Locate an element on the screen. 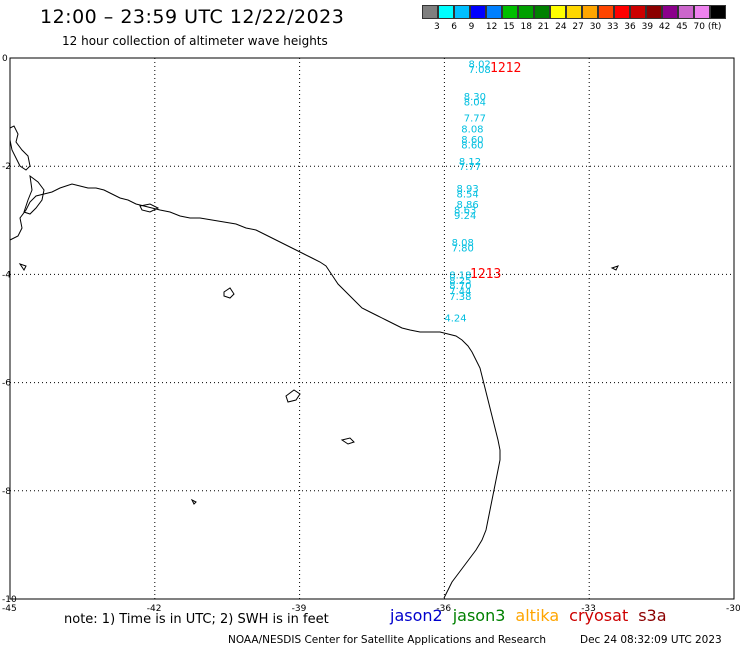  color-scale-label: 12 is located at coordinates (491, 27).